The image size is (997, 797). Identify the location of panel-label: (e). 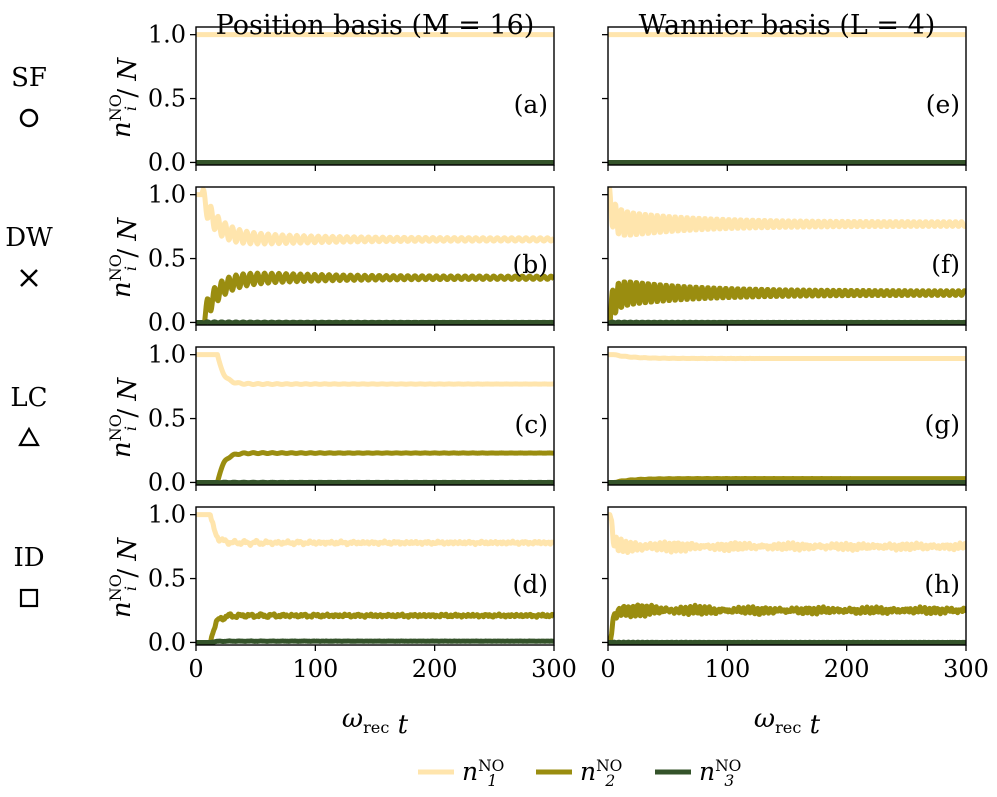
(943, 104).